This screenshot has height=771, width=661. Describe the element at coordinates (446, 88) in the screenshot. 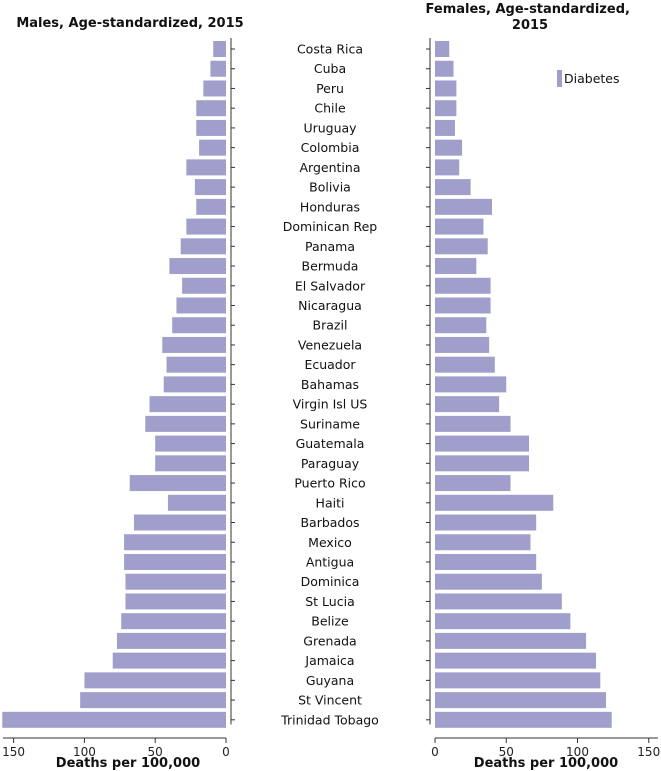

I see `right-bar-peru` at that location.